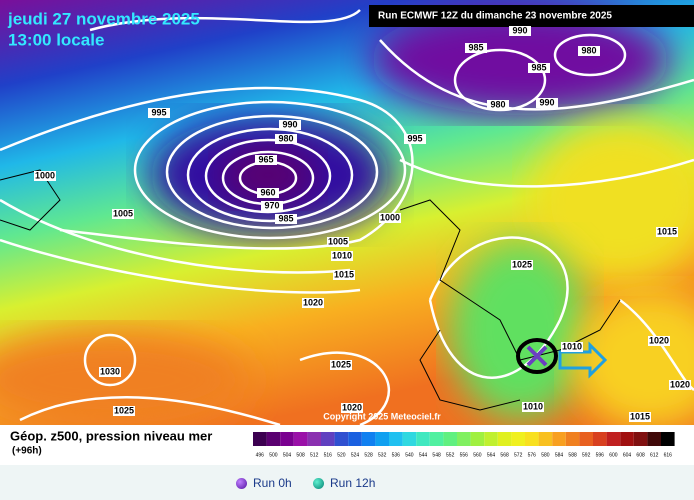 This screenshot has width=694, height=500. What do you see at coordinates (586, 455) in the screenshot?
I see `scale-label: 592` at bounding box center [586, 455].